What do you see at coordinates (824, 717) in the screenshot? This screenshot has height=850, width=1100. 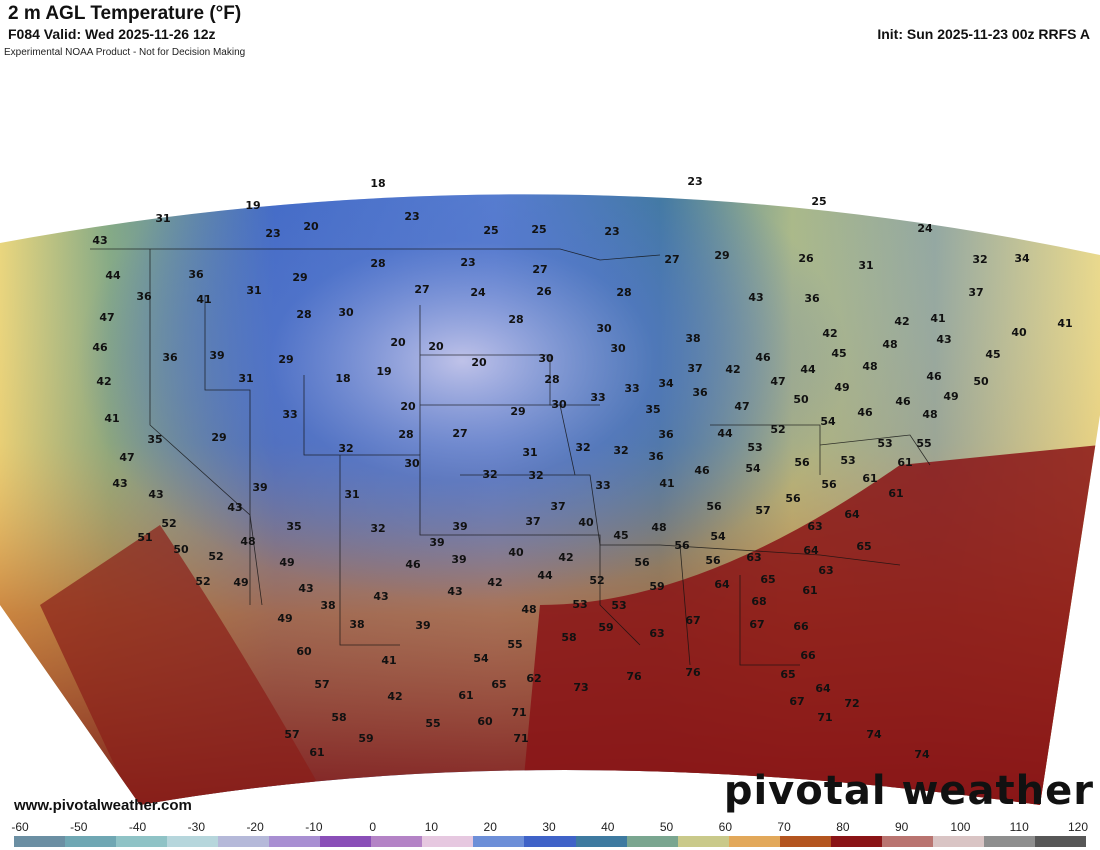 I see `temperature-value: 71` at bounding box center [824, 717].